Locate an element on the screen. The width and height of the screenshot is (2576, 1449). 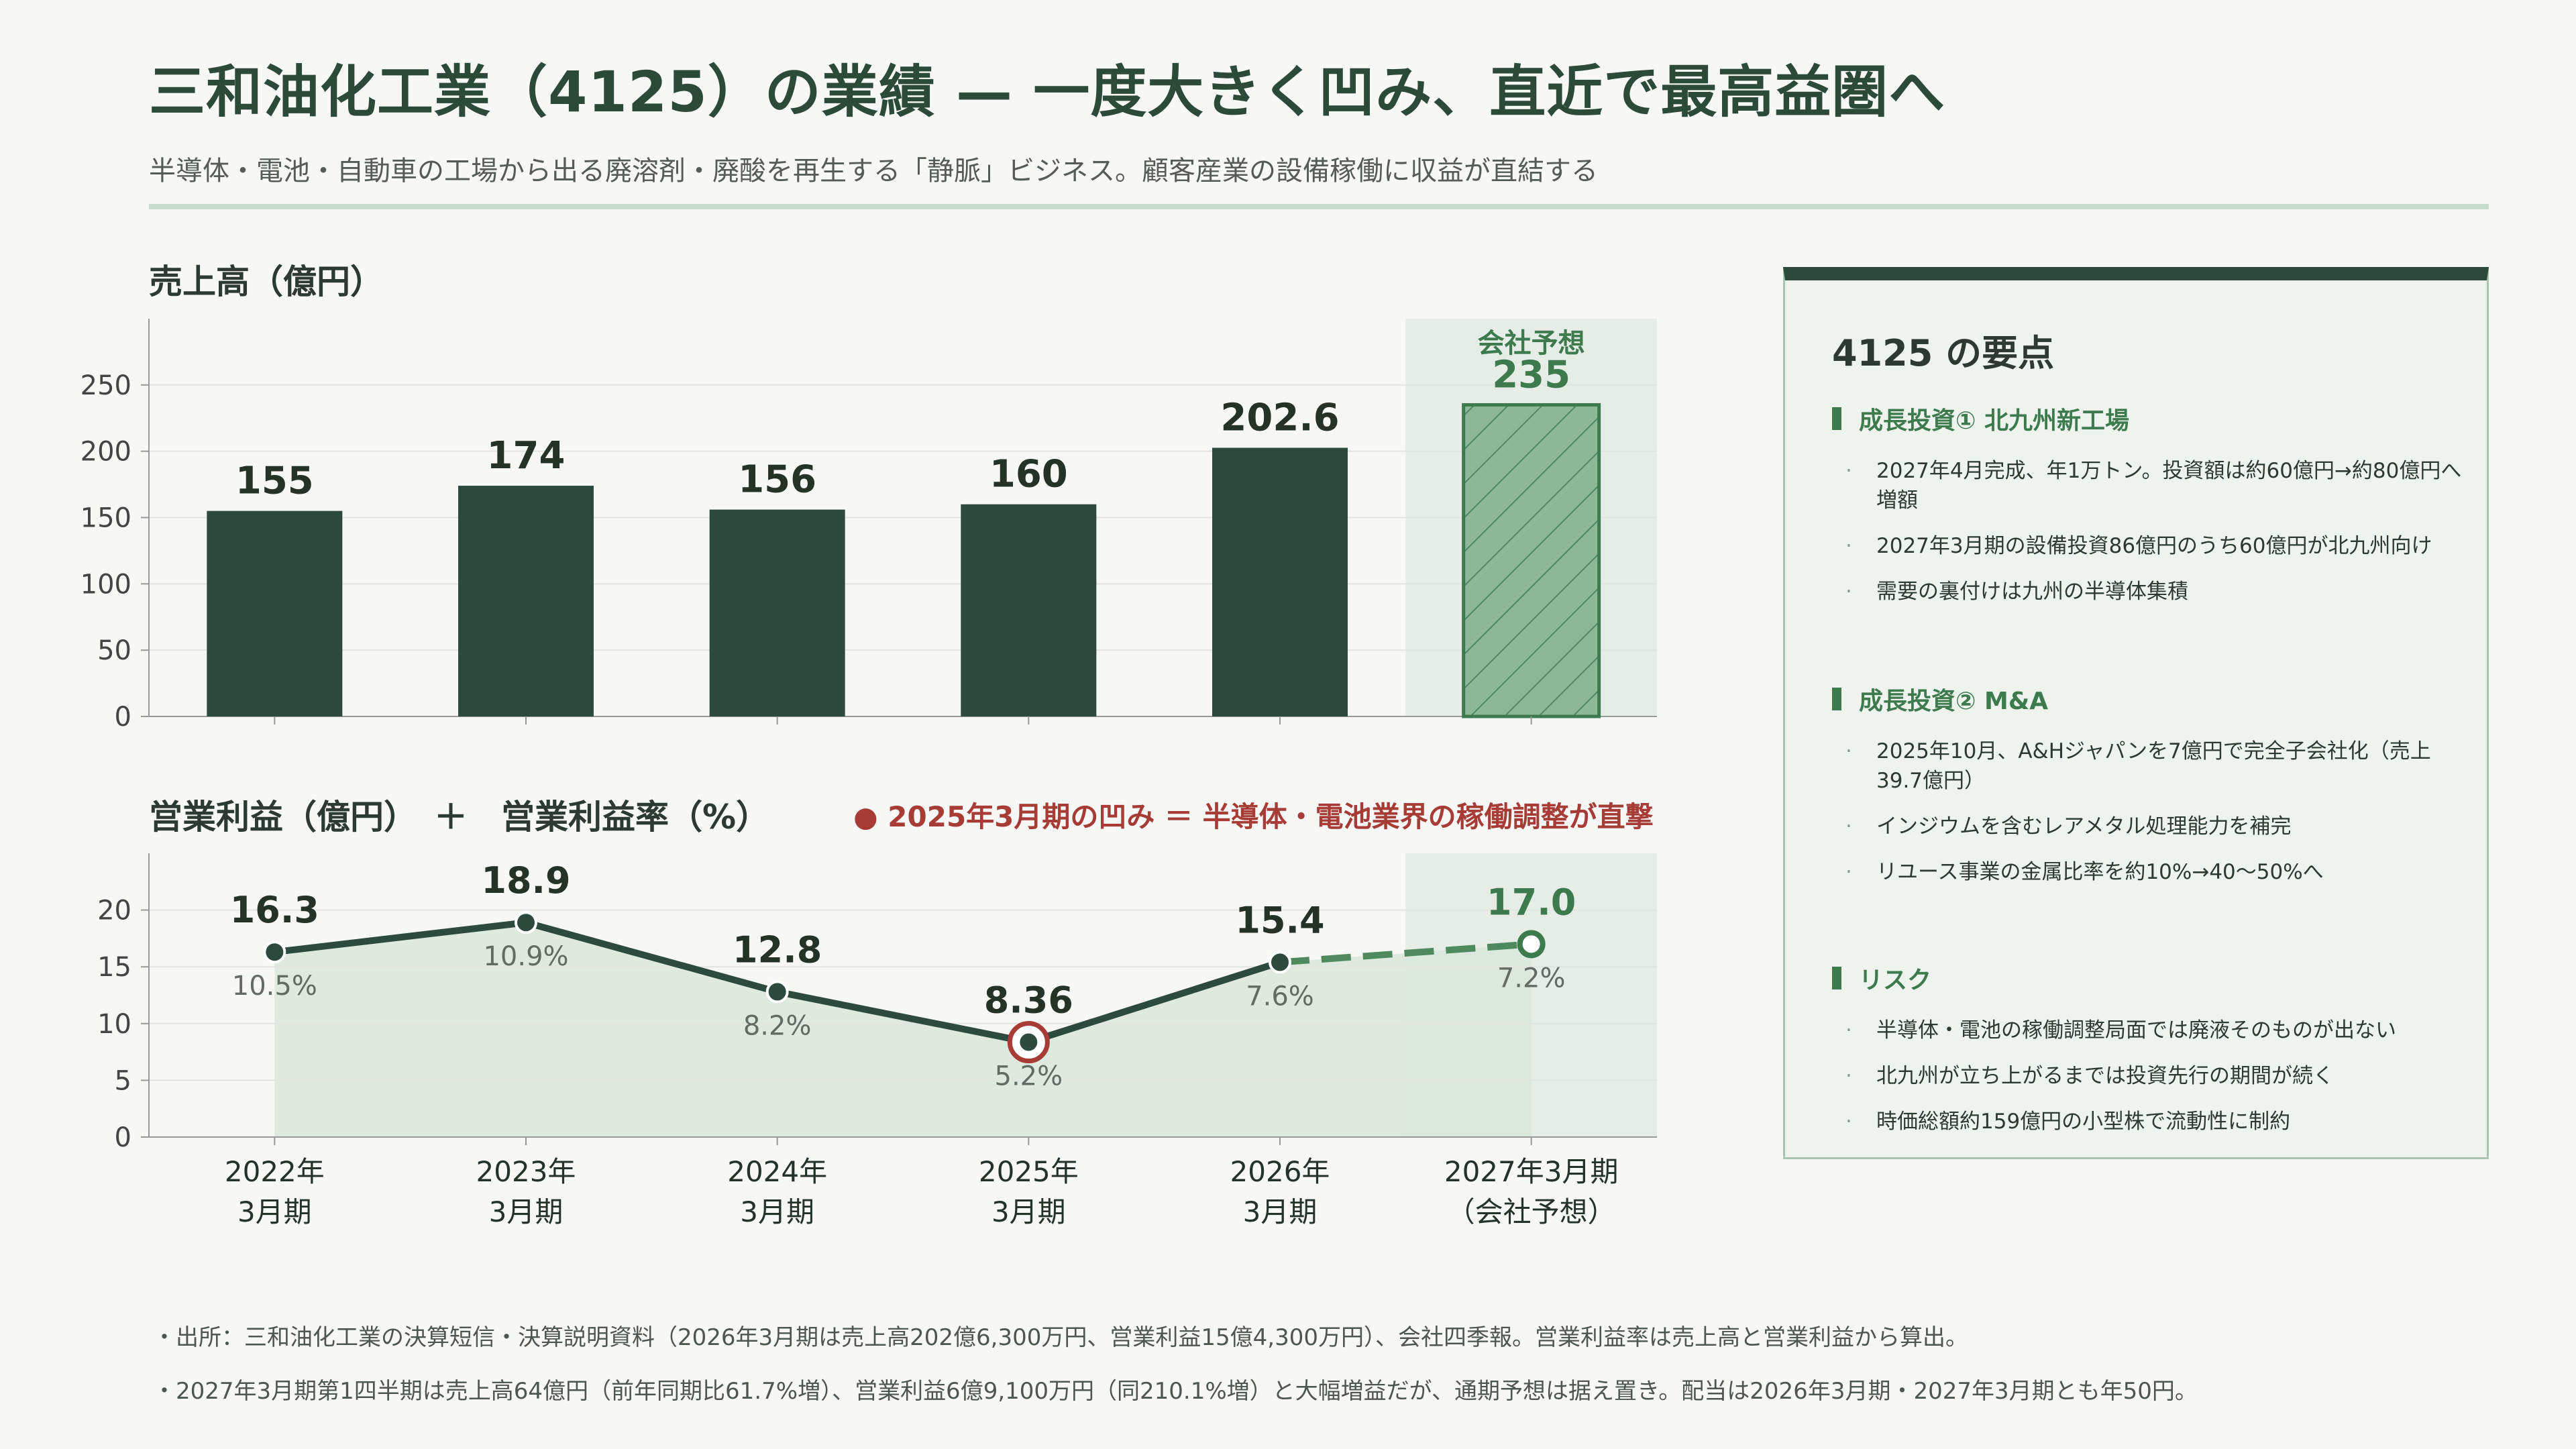
profit-value-label: 17.0 is located at coordinates (1531, 902).